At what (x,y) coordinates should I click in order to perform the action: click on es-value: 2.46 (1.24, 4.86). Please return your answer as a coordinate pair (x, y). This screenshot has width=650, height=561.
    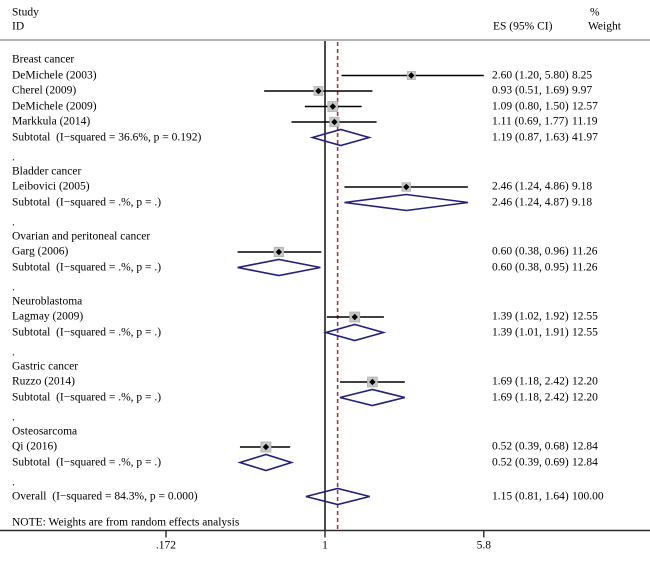
    Looking at the image, I should click on (530, 186).